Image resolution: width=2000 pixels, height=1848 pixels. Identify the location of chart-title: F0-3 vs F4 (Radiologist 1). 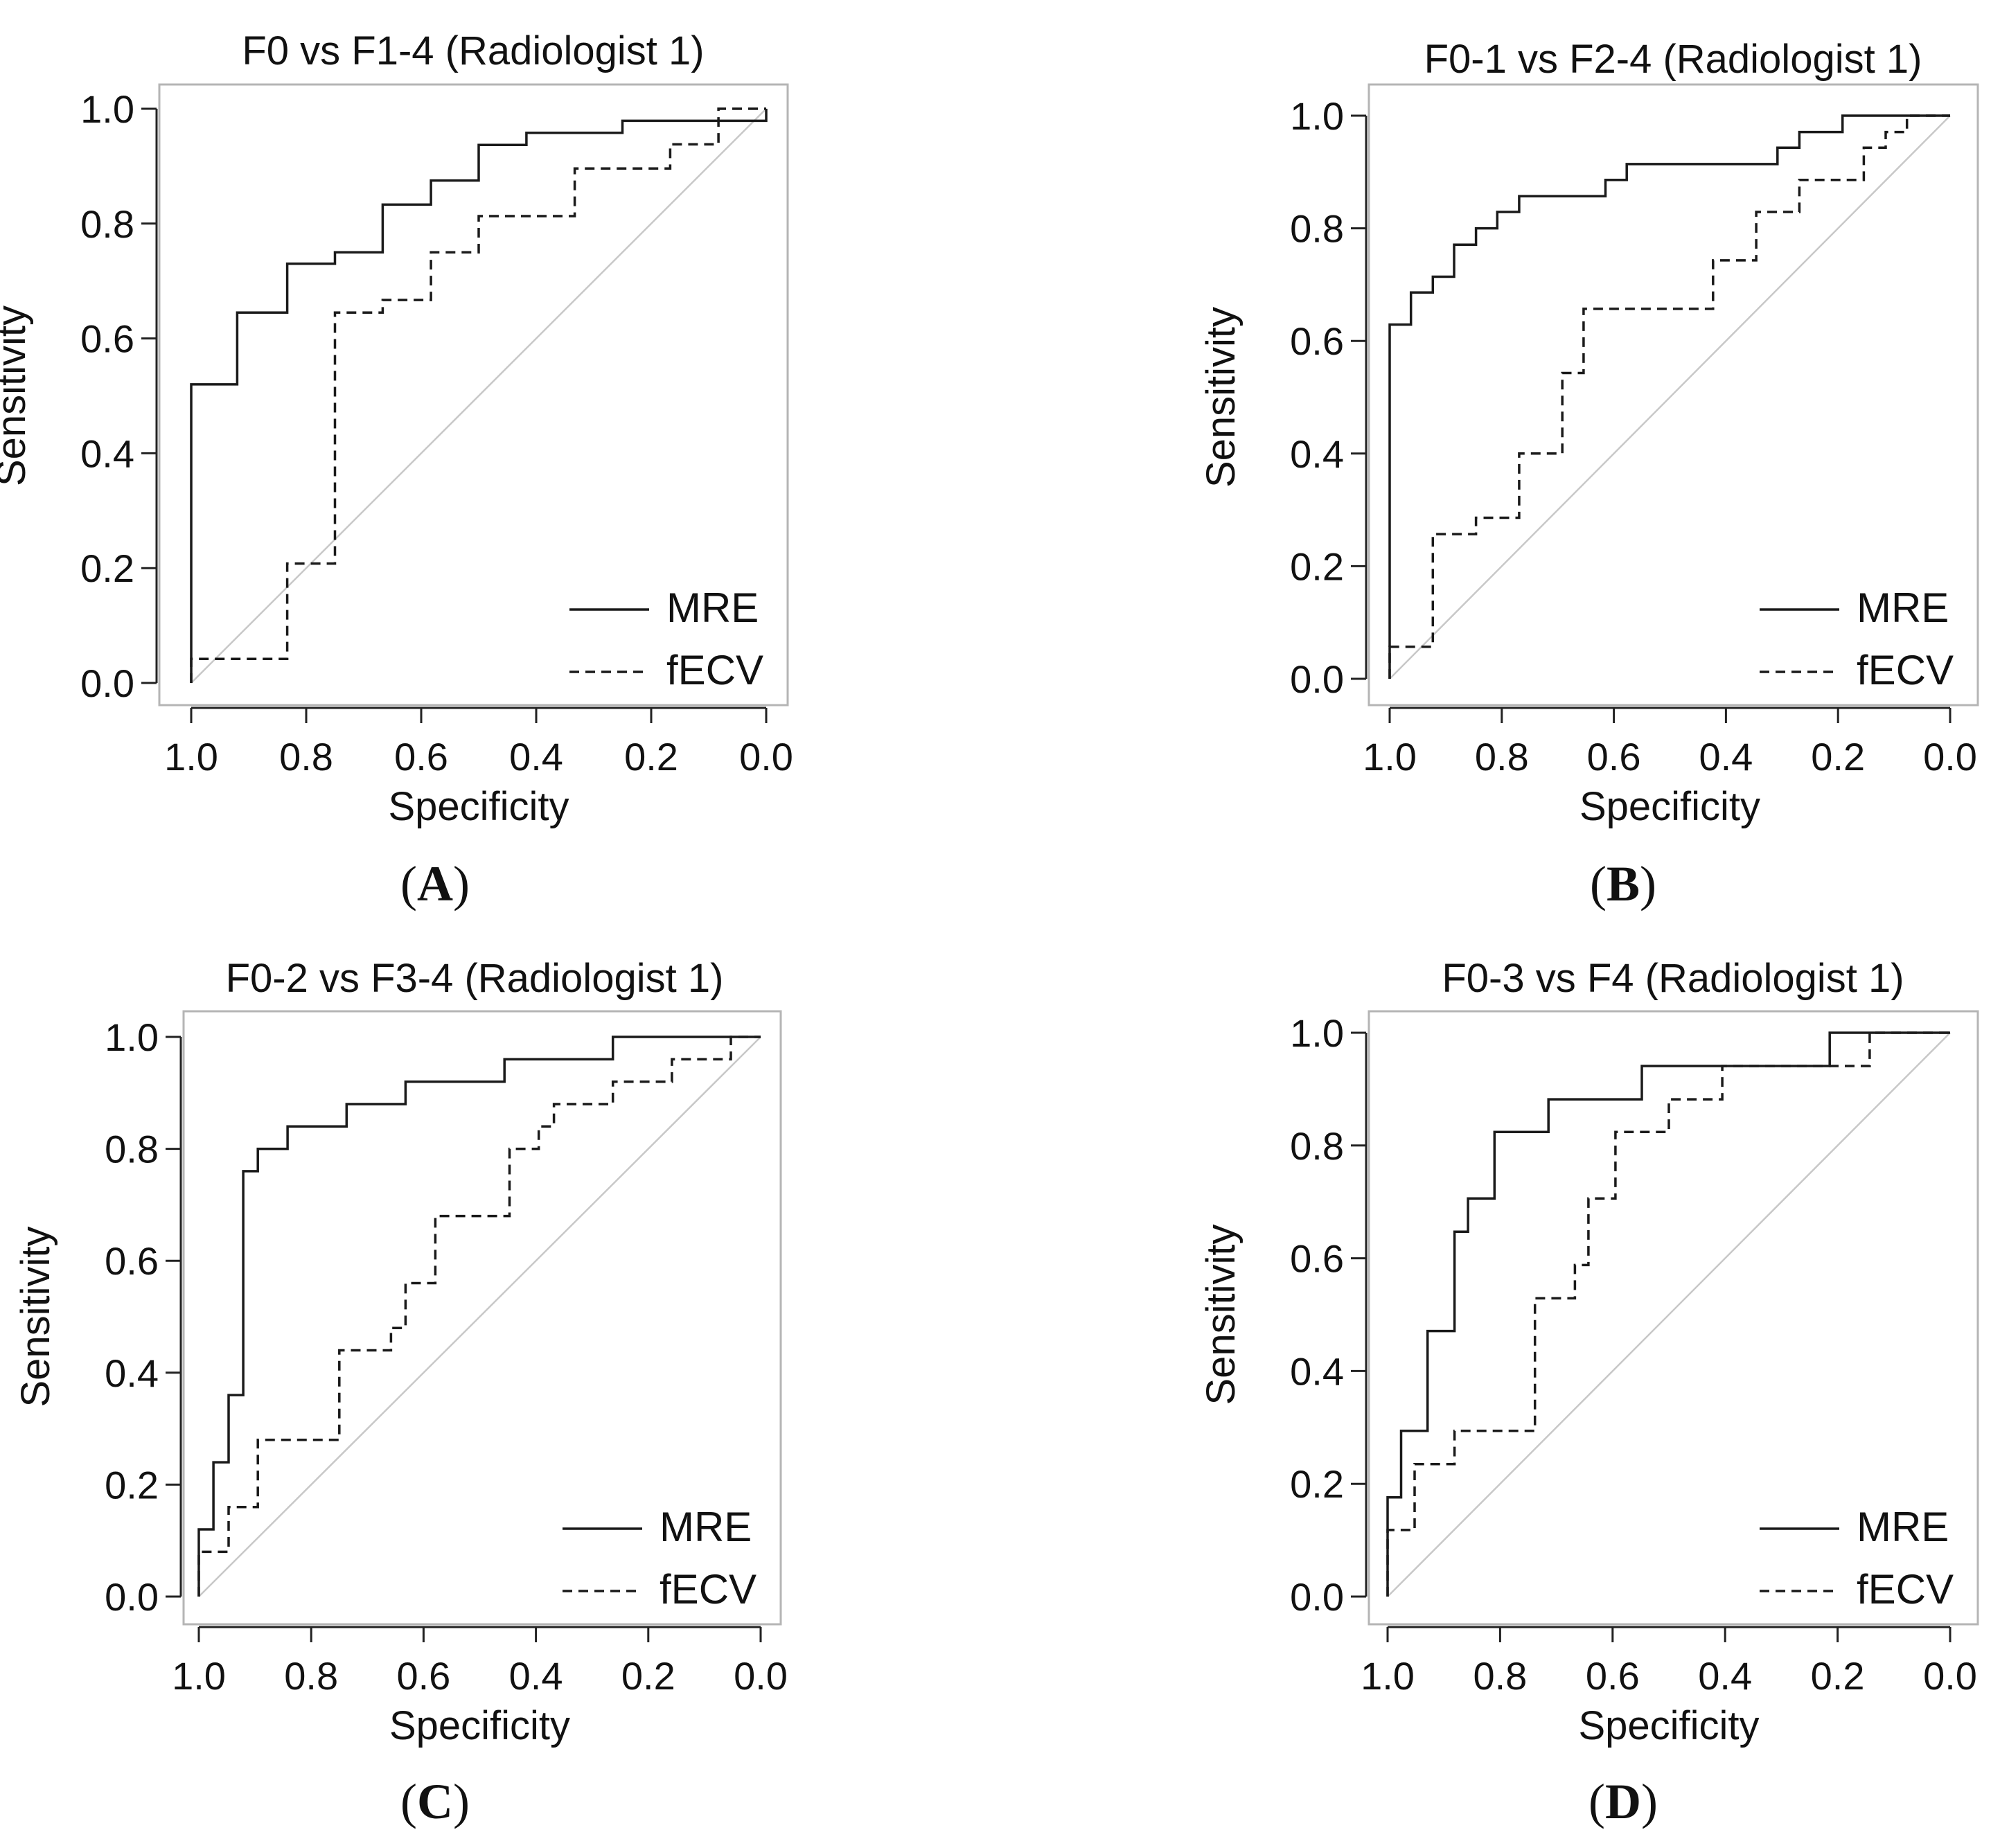
(1673, 978).